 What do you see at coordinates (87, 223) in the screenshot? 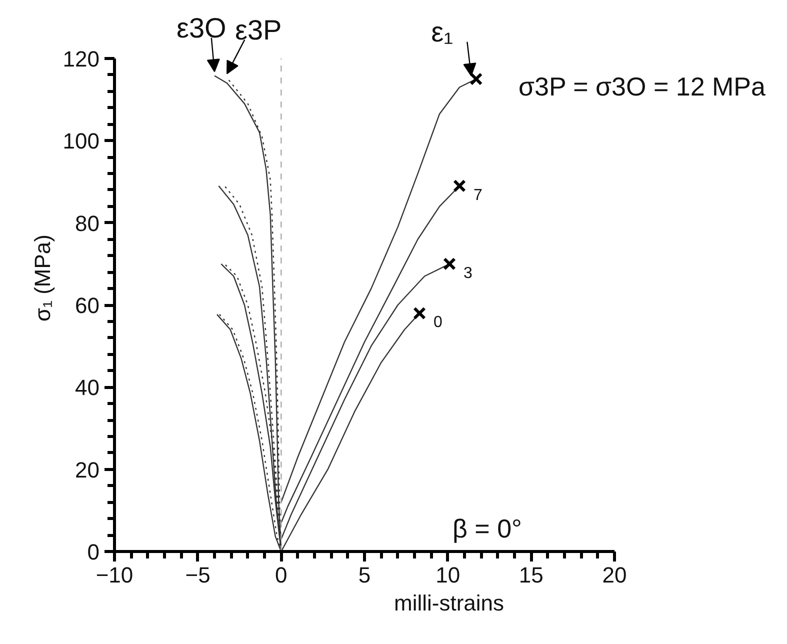
I see `y-tick-label: 80` at bounding box center [87, 223].